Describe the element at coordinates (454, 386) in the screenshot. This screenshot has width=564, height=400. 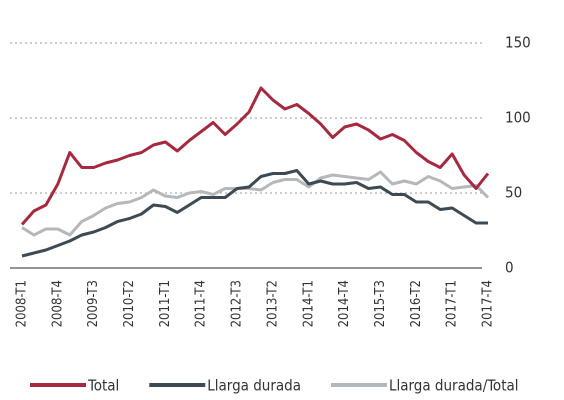
I see `legend-label: Llarga durada/Total` at that location.